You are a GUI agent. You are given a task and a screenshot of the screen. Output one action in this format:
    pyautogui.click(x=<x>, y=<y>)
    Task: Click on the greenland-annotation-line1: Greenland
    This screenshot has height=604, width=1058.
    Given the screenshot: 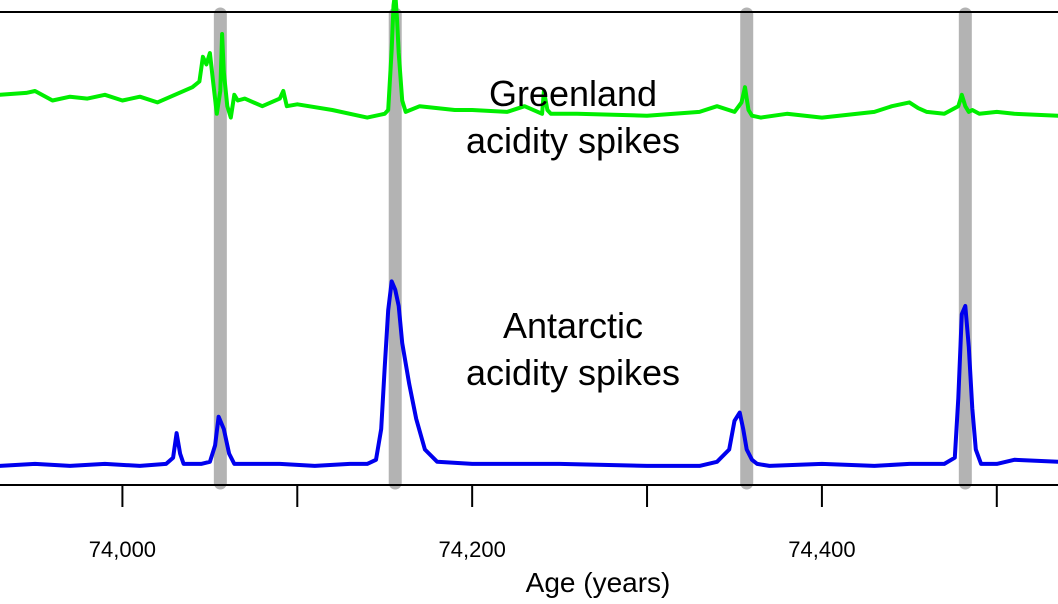 What is the action you would take?
    pyautogui.click(x=573, y=93)
    